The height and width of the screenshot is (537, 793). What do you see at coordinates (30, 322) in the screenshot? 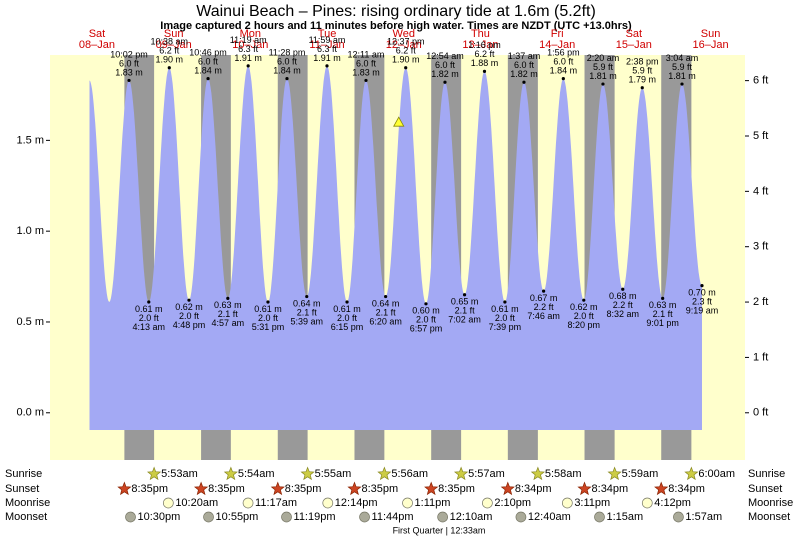
I see `y-tick-label: 0.5 m` at bounding box center [30, 322].